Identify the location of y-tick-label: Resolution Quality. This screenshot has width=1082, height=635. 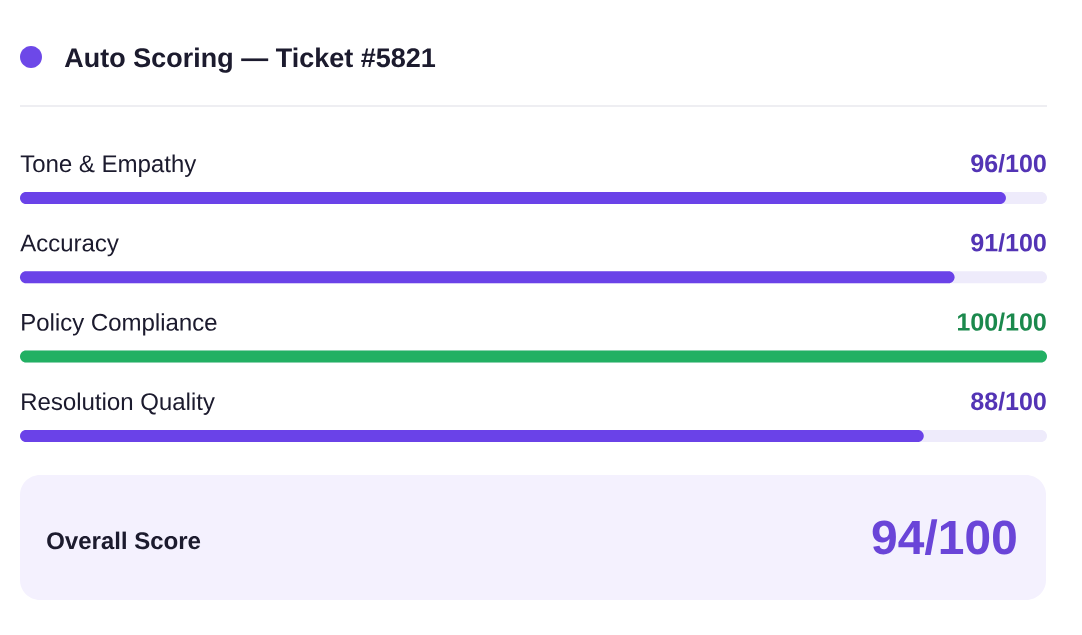
(118, 403).